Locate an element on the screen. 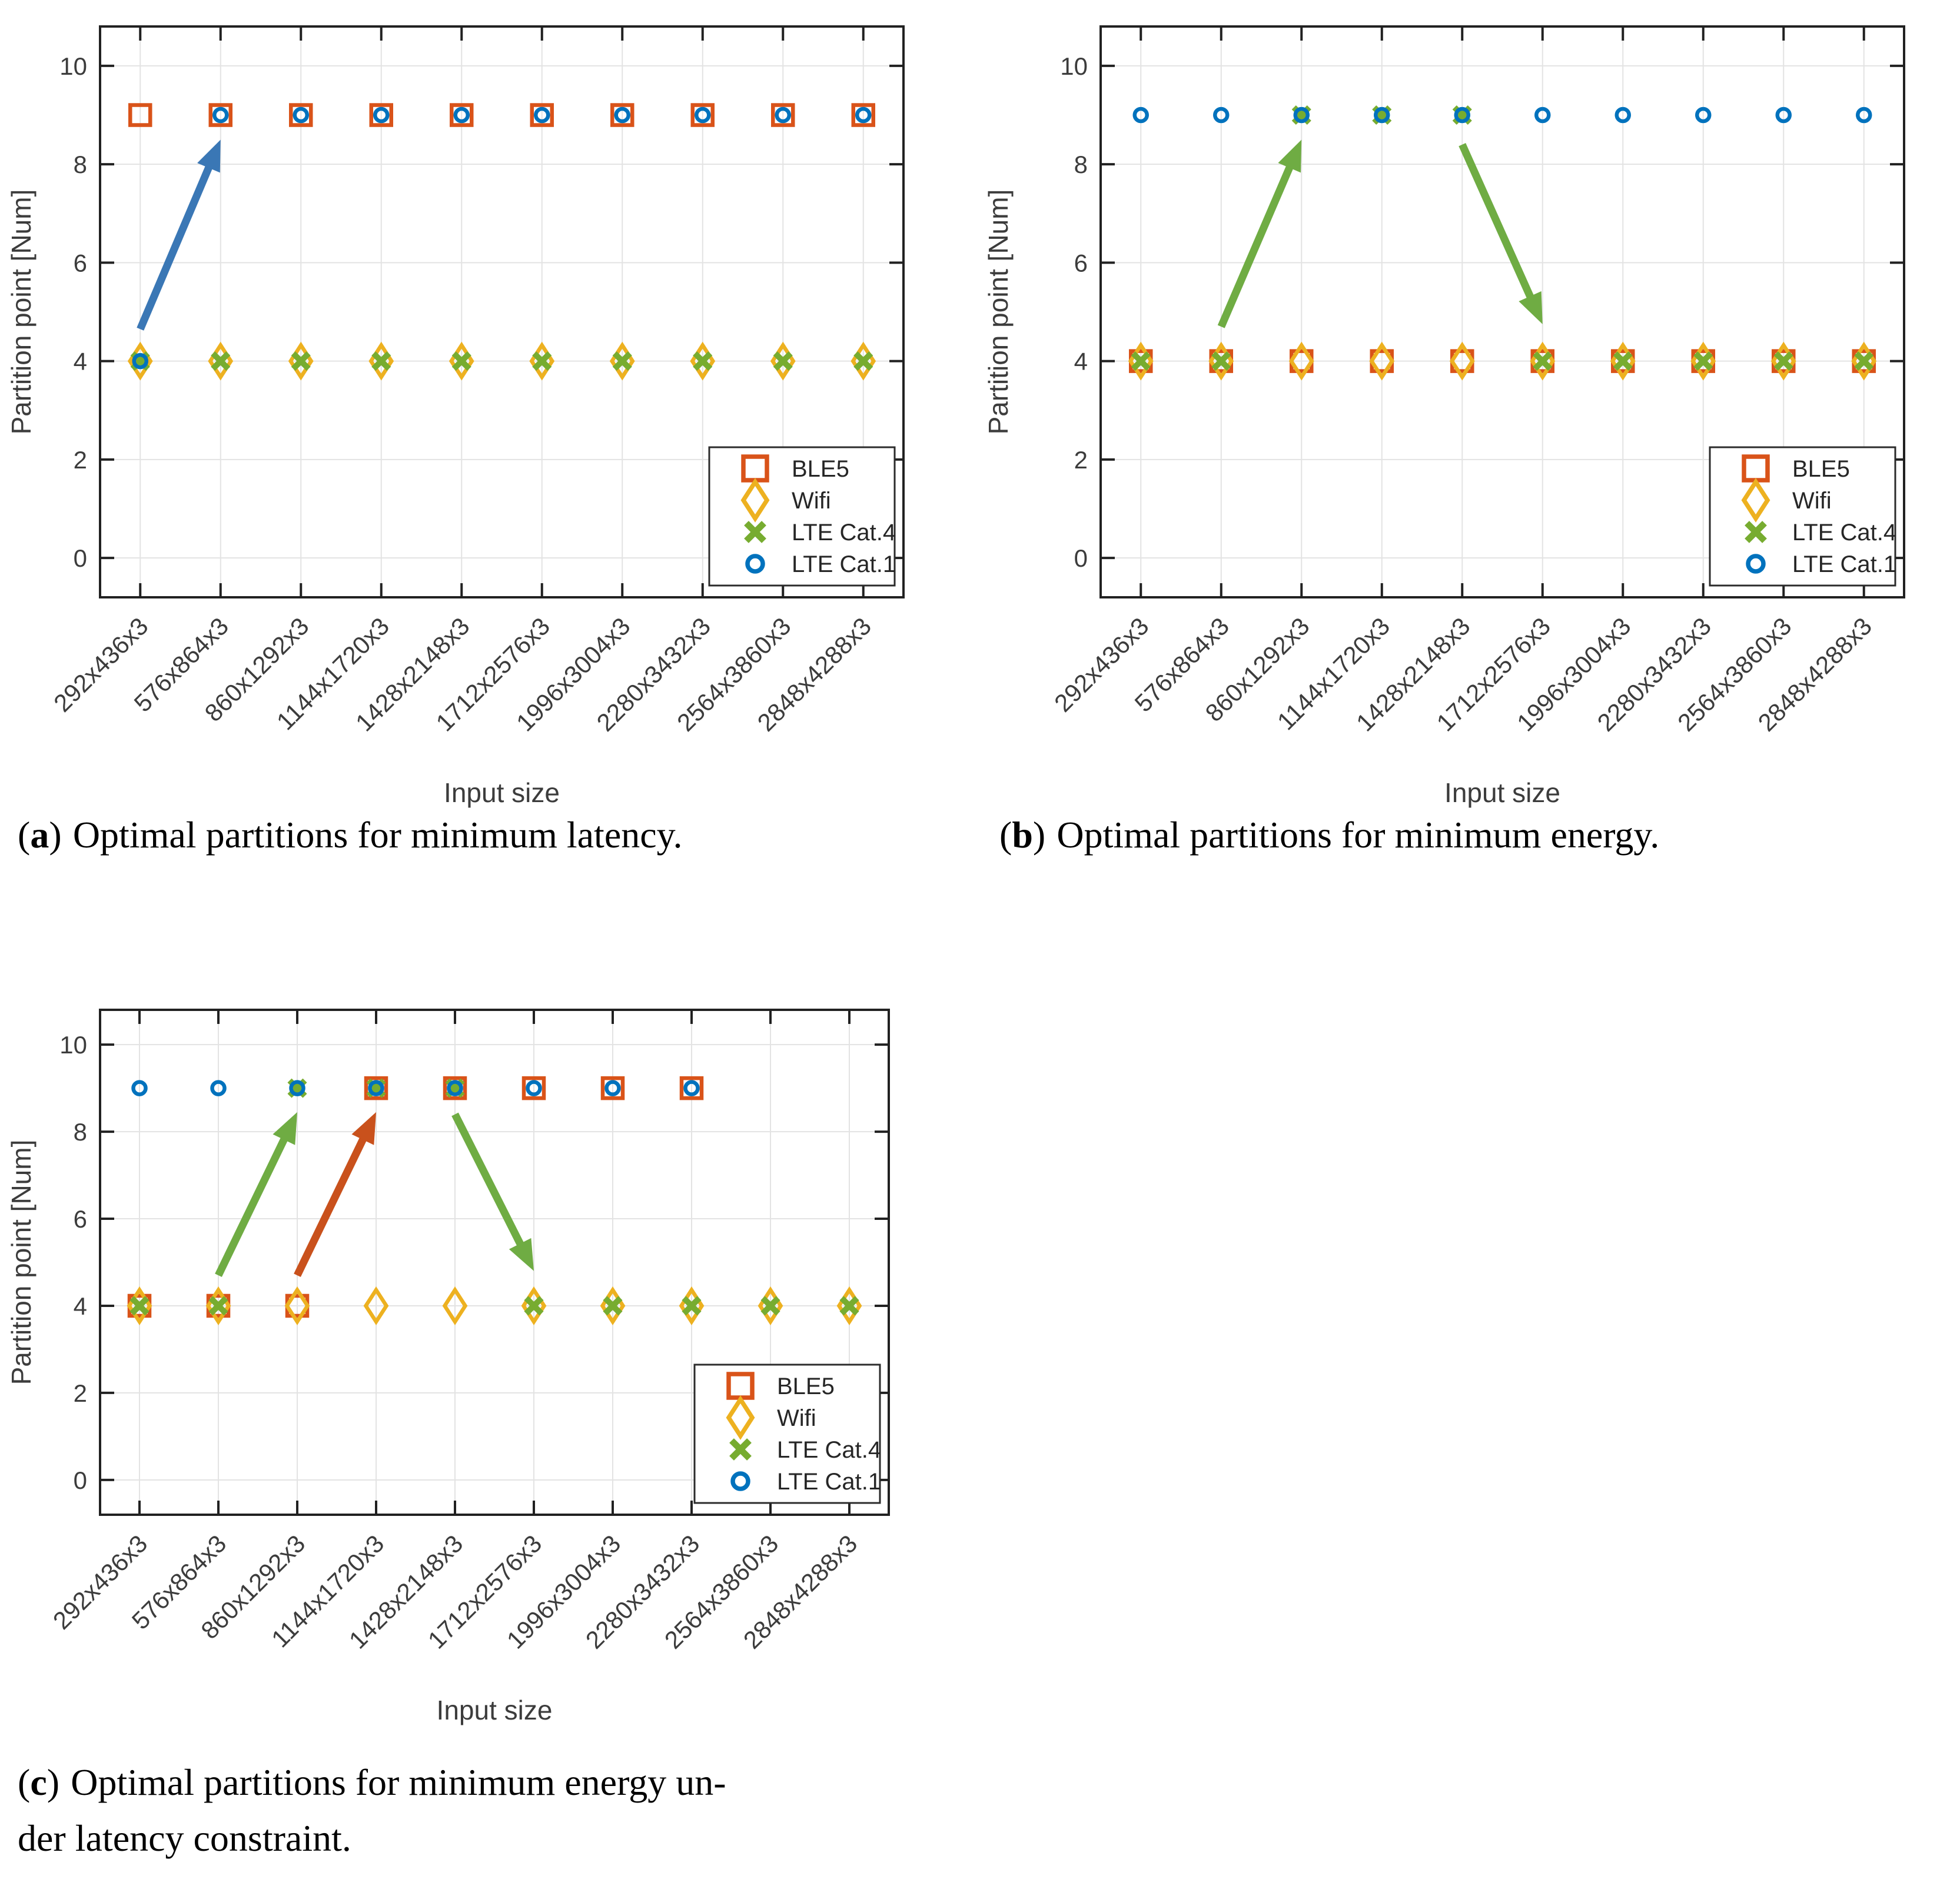 Image resolution: width=1960 pixels, height=1889 pixels. caption-c-letter: c is located at coordinates (38, 1782).